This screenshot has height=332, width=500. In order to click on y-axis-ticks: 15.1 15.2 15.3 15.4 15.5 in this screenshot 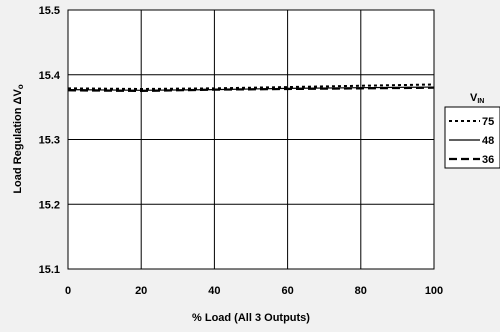, I will do `click(50, 140)`.